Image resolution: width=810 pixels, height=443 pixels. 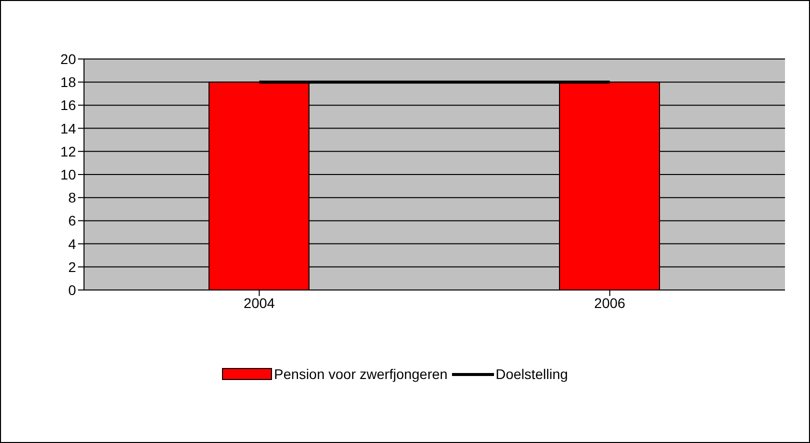 I want to click on y-tick-label: 12, so click(x=68, y=151).